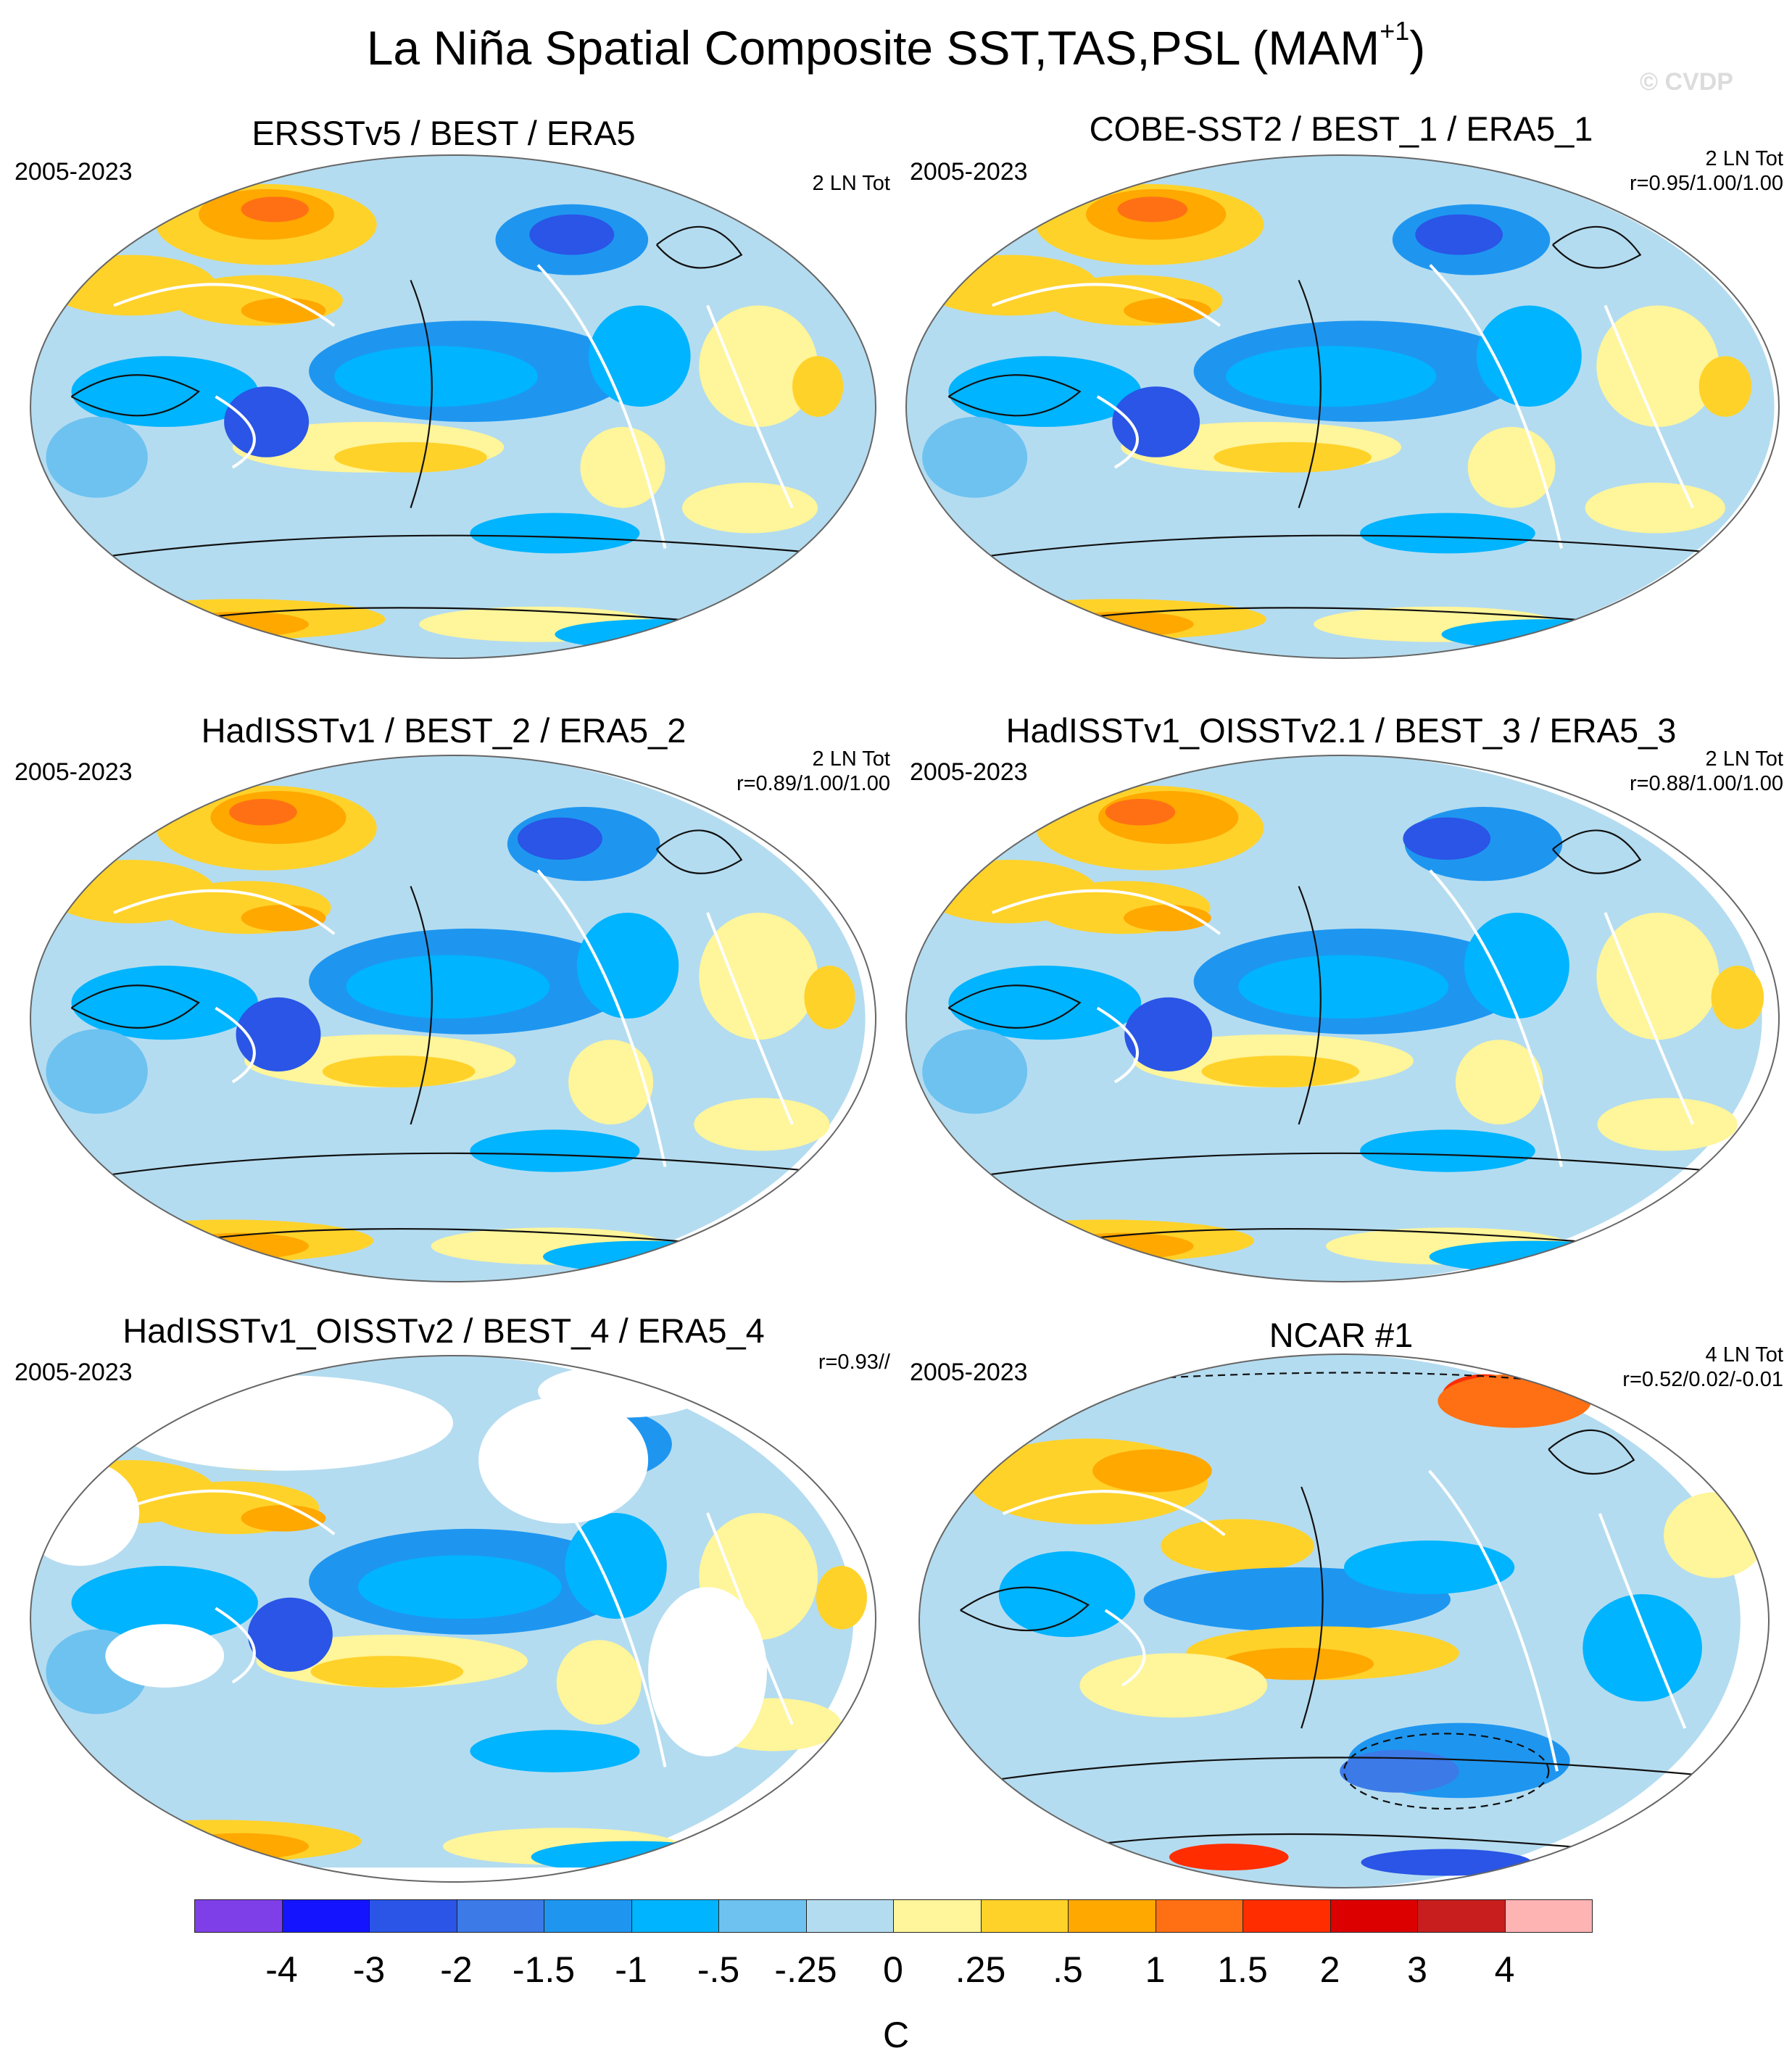 The height and width of the screenshot is (2069, 1792). I want to click on panel-6-map, so click(1344, 1620).